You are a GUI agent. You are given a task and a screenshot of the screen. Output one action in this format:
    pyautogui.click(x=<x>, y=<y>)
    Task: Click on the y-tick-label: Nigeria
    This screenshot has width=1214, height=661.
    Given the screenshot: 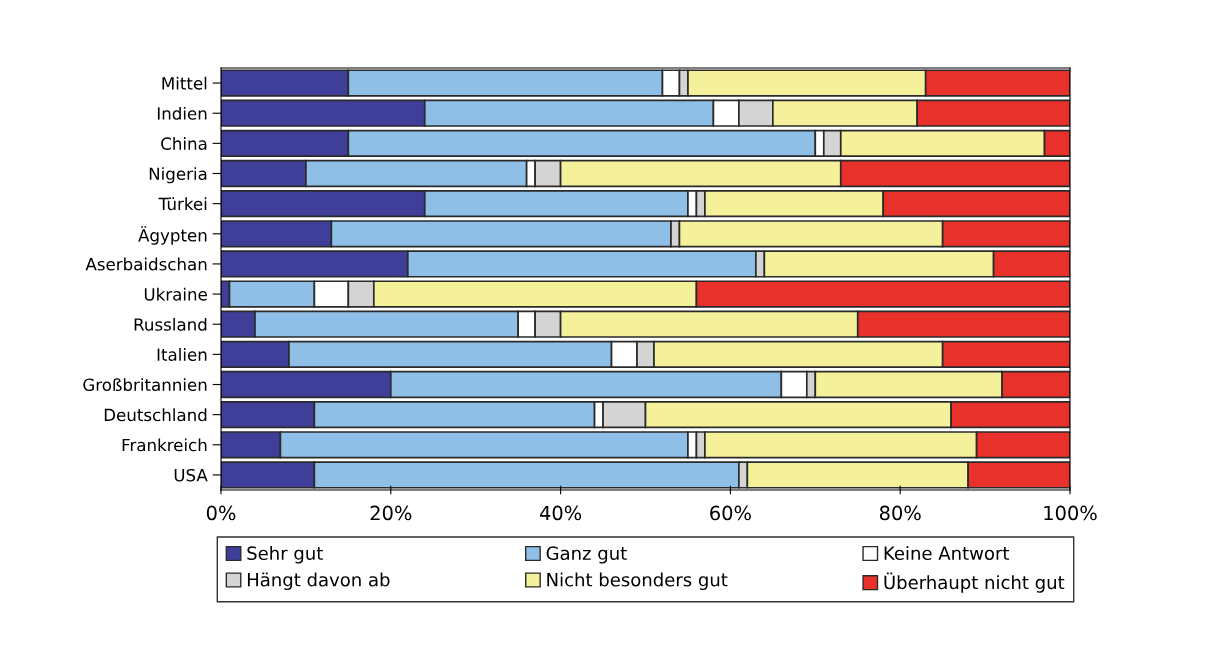 What is the action you would take?
    pyautogui.click(x=178, y=175)
    